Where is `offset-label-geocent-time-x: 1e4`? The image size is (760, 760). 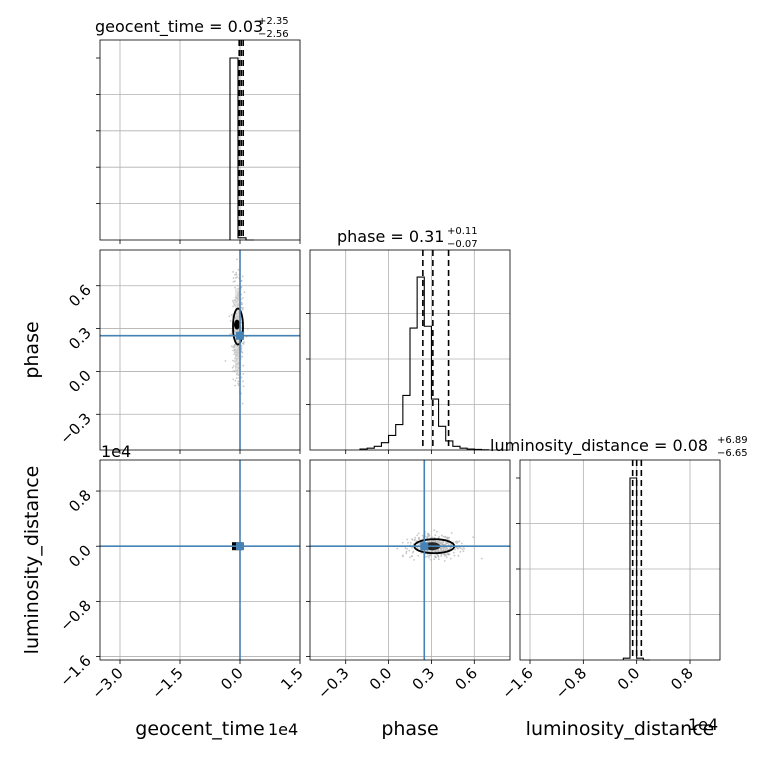 offset-label-geocent-time-x: 1e4 is located at coordinates (283, 729).